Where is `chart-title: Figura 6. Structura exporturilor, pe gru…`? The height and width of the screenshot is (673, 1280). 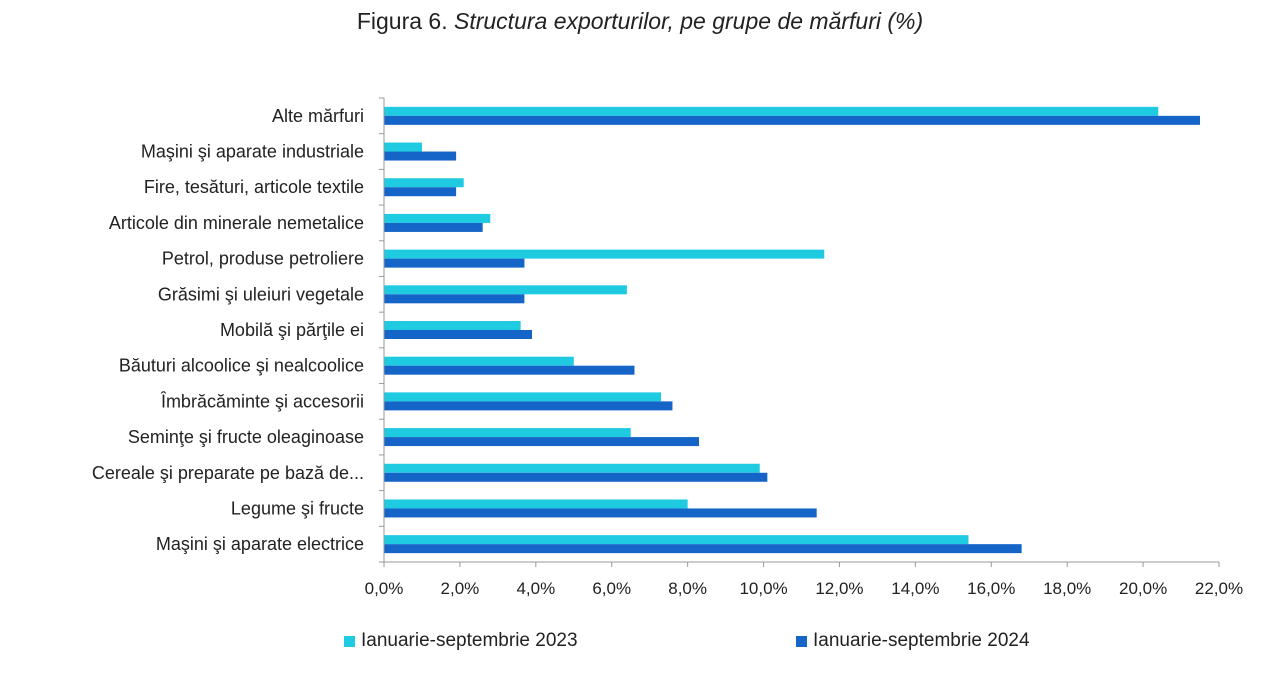
chart-title: Figura 6. Structura exporturilor, pe gru… is located at coordinates (640, 21).